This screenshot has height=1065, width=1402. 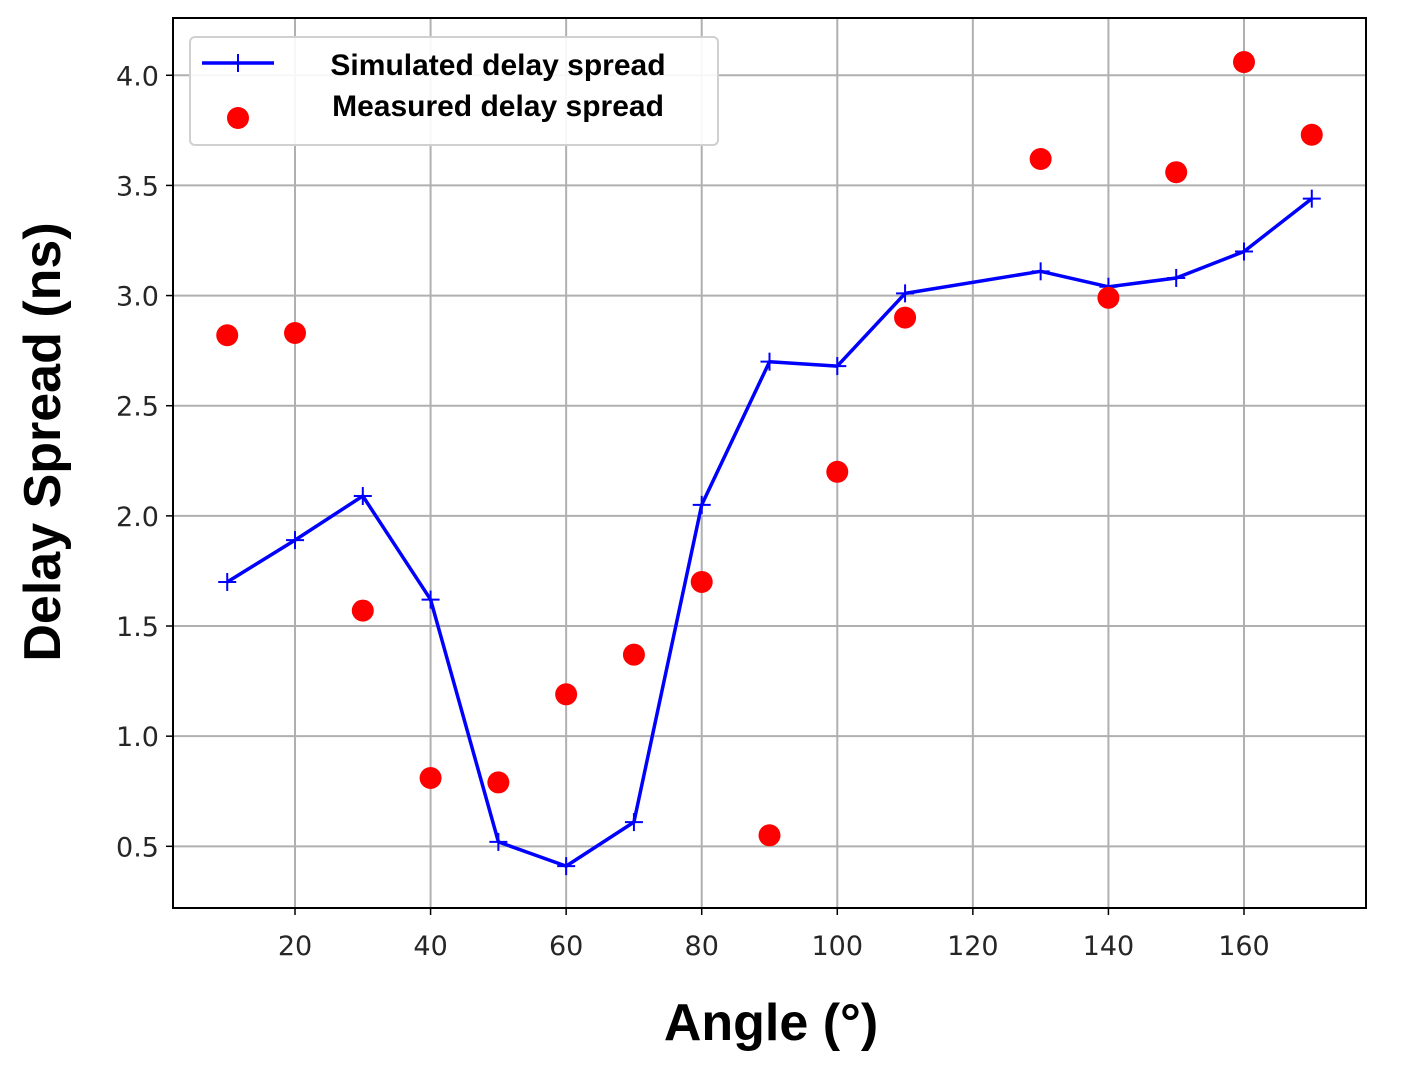 What do you see at coordinates (137, 847) in the screenshot?
I see `y-tick-label: 0.5` at bounding box center [137, 847].